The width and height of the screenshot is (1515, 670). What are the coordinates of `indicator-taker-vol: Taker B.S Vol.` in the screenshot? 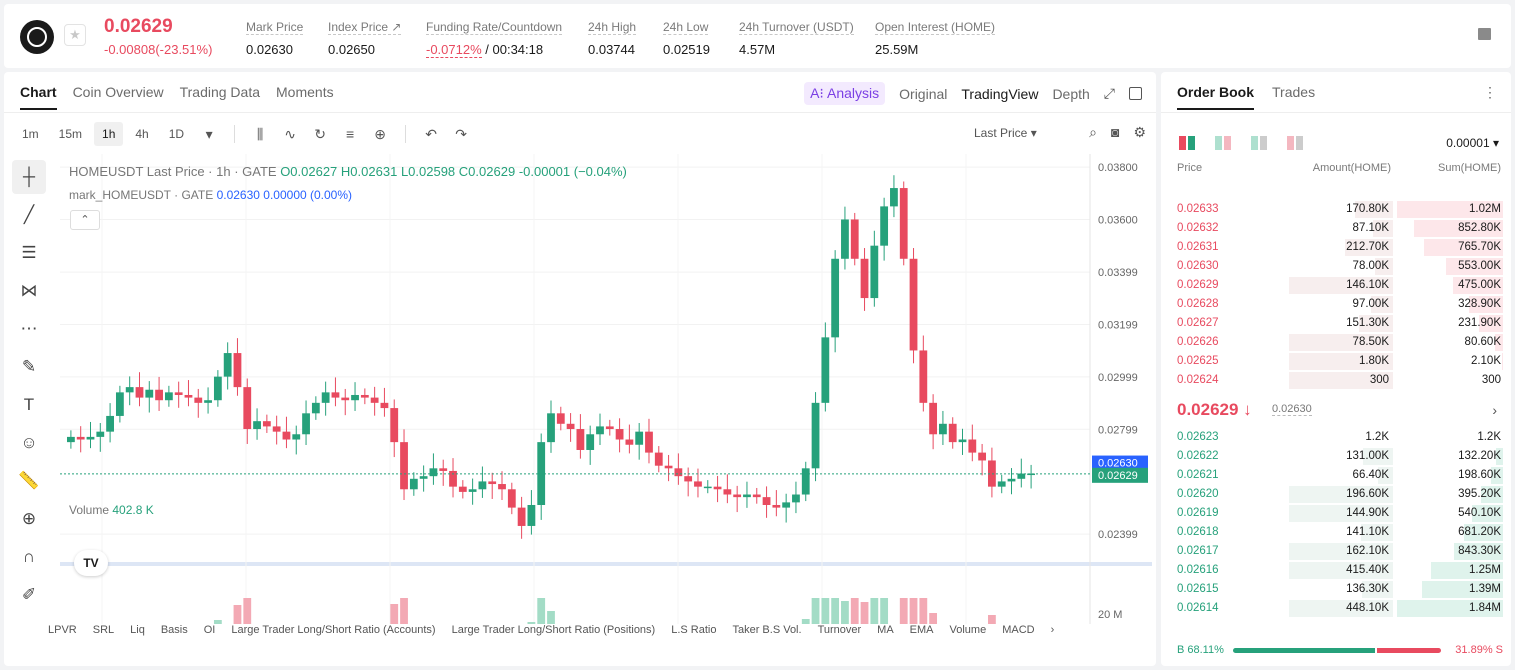 It's located at (767, 630).